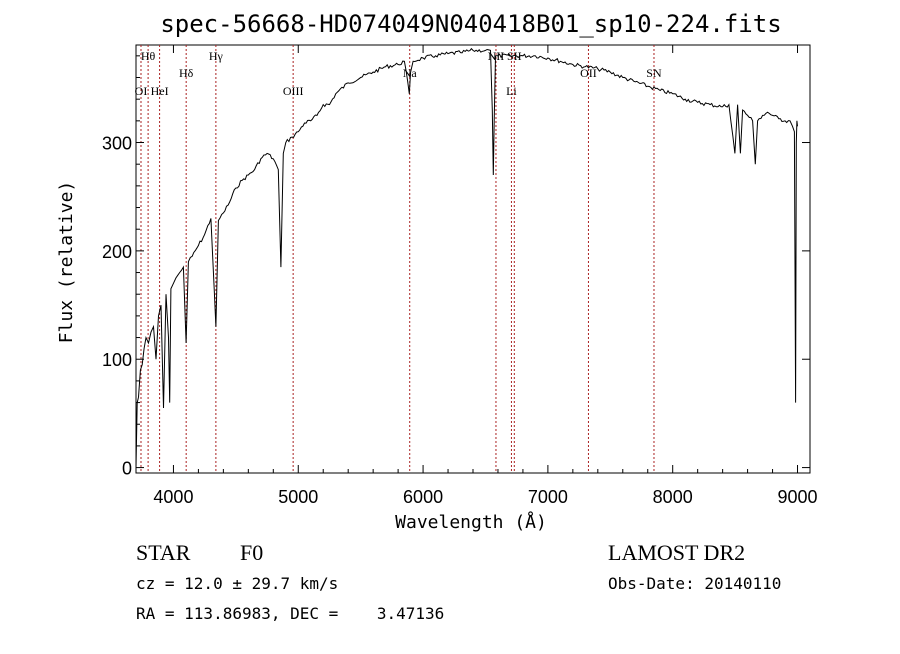 Image resolution: width=900 pixels, height=654 pixels. Describe the element at coordinates (797, 497) in the screenshot. I see `x-tick-label-5: 9000` at that location.